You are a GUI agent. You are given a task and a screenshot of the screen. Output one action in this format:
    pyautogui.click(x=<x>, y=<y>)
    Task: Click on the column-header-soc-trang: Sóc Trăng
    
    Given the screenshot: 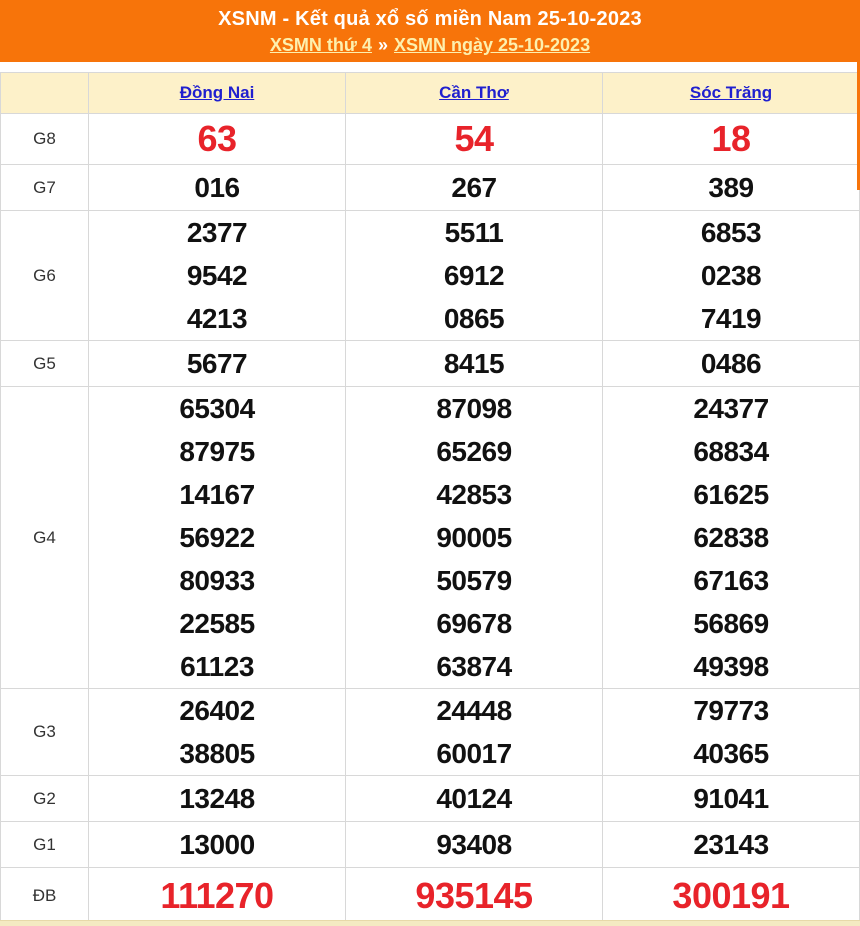 What is the action you would take?
    pyautogui.click(x=731, y=93)
    